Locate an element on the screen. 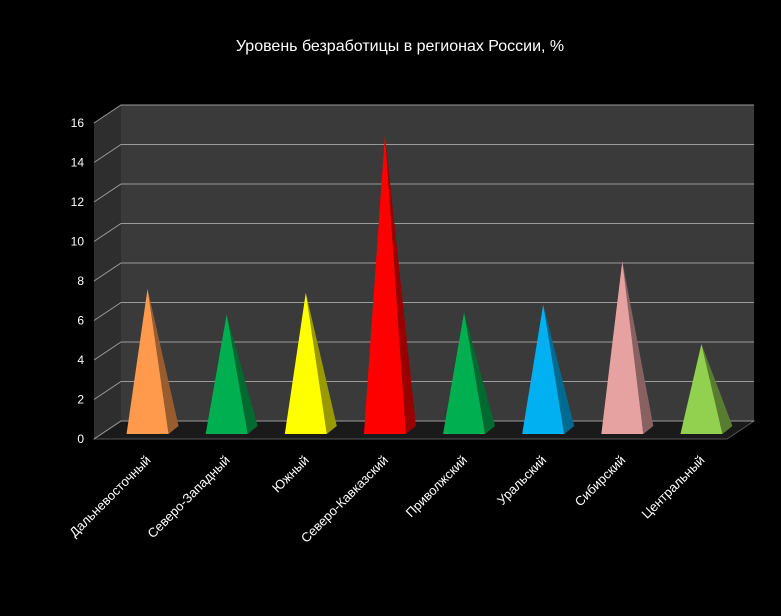  y-tick-label: 12 is located at coordinates (78, 202).